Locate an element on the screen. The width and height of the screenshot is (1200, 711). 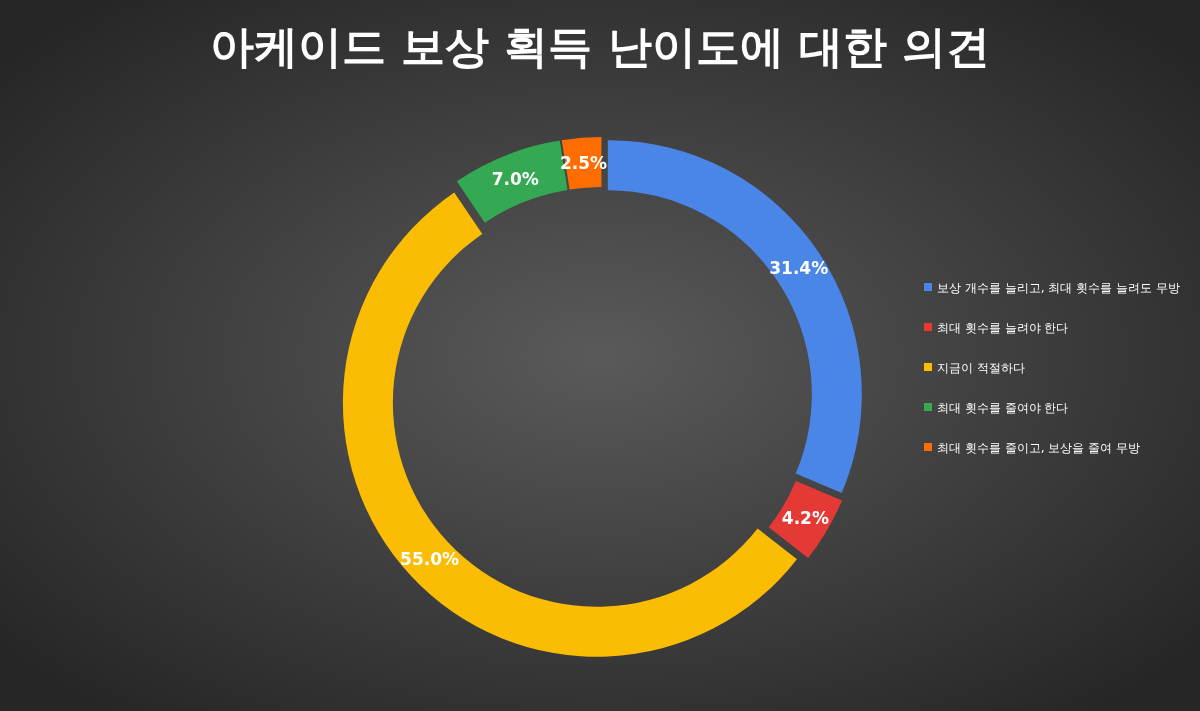
chart-title: 아케이드 보상 획득 난이도에 대한 의견 is located at coordinates (600, 46).